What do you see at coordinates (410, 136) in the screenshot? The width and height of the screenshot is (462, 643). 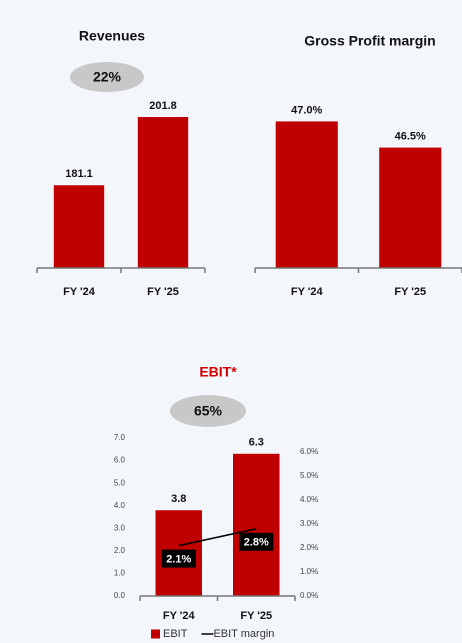 I see `value-label: 46.5%` at bounding box center [410, 136].